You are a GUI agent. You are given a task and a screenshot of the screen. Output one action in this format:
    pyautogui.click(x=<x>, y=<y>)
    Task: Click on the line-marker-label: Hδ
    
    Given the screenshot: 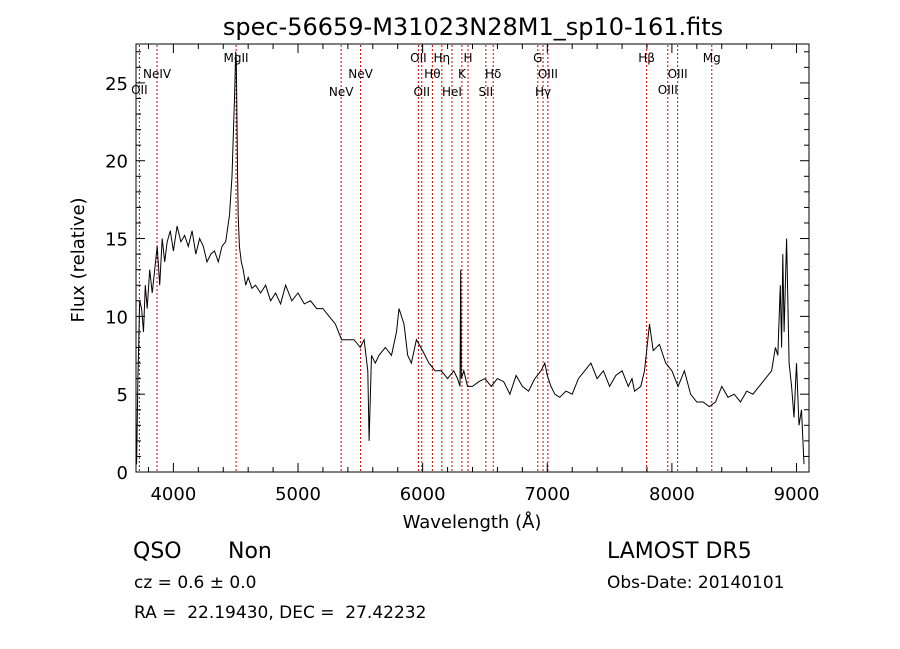 What is the action you would take?
    pyautogui.click(x=493, y=74)
    